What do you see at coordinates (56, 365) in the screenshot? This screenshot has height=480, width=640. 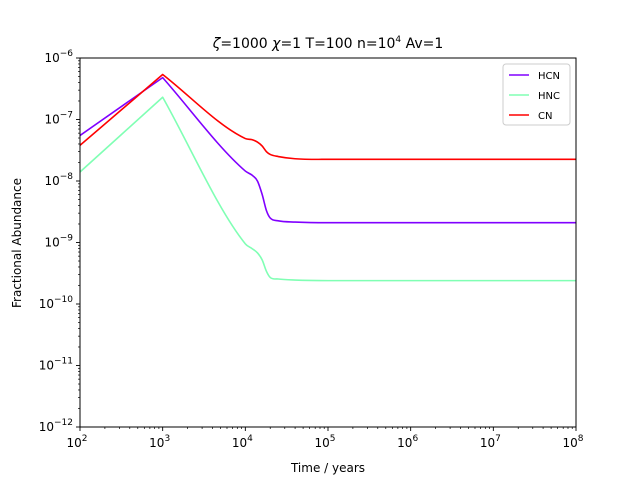 I see `y-tick-label: 10⁻¹¹` at bounding box center [56, 365].